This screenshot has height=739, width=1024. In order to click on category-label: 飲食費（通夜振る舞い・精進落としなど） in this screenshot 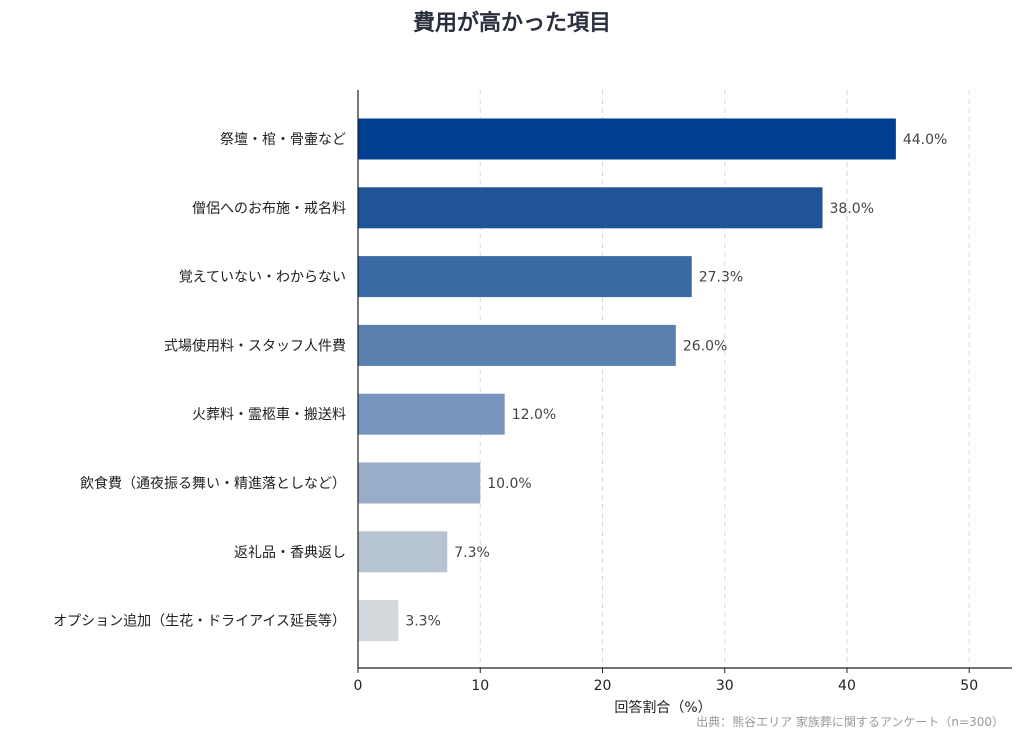, I will do `click(213, 483)`.